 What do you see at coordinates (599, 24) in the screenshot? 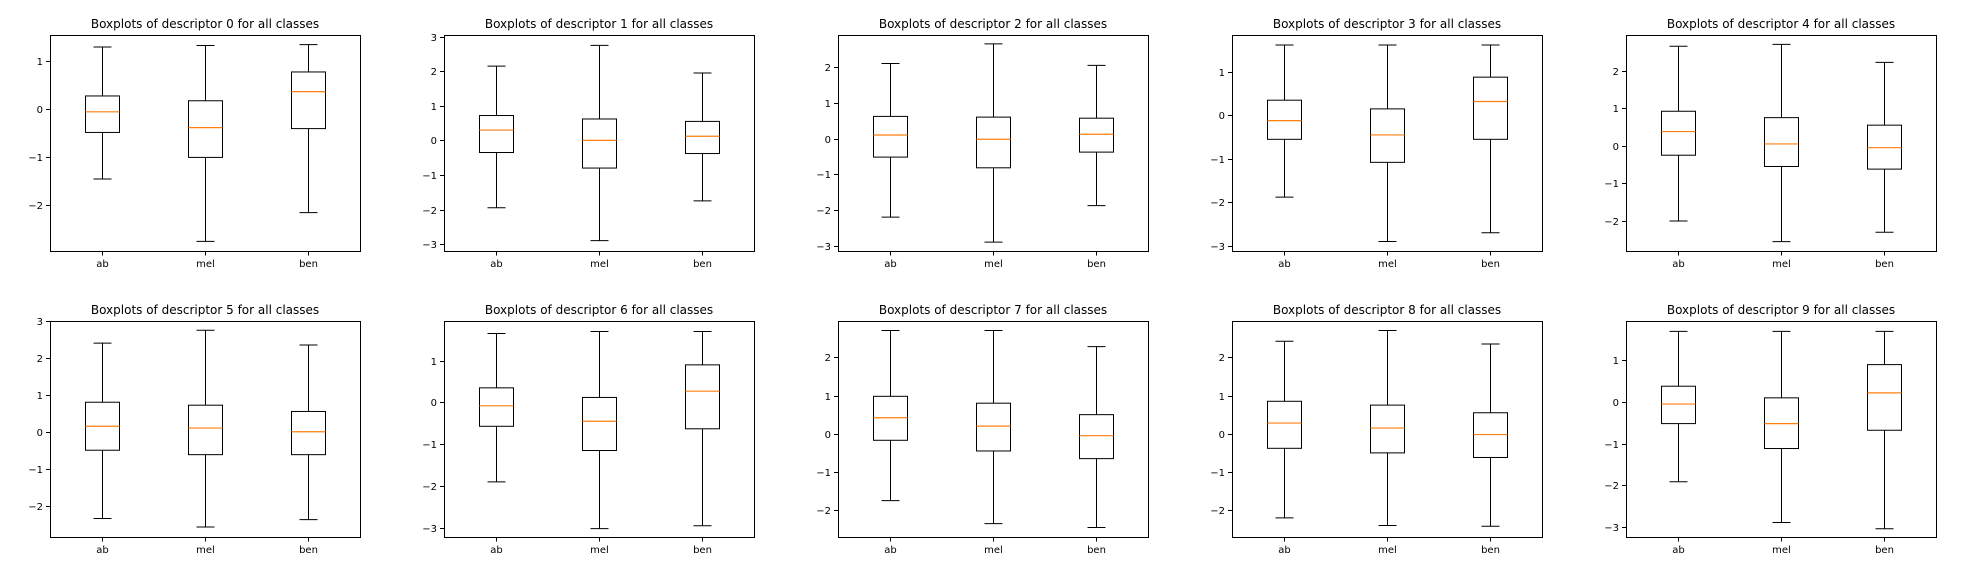
I see `chart-title: Boxplots of descriptor 1 for all classes` at bounding box center [599, 24].